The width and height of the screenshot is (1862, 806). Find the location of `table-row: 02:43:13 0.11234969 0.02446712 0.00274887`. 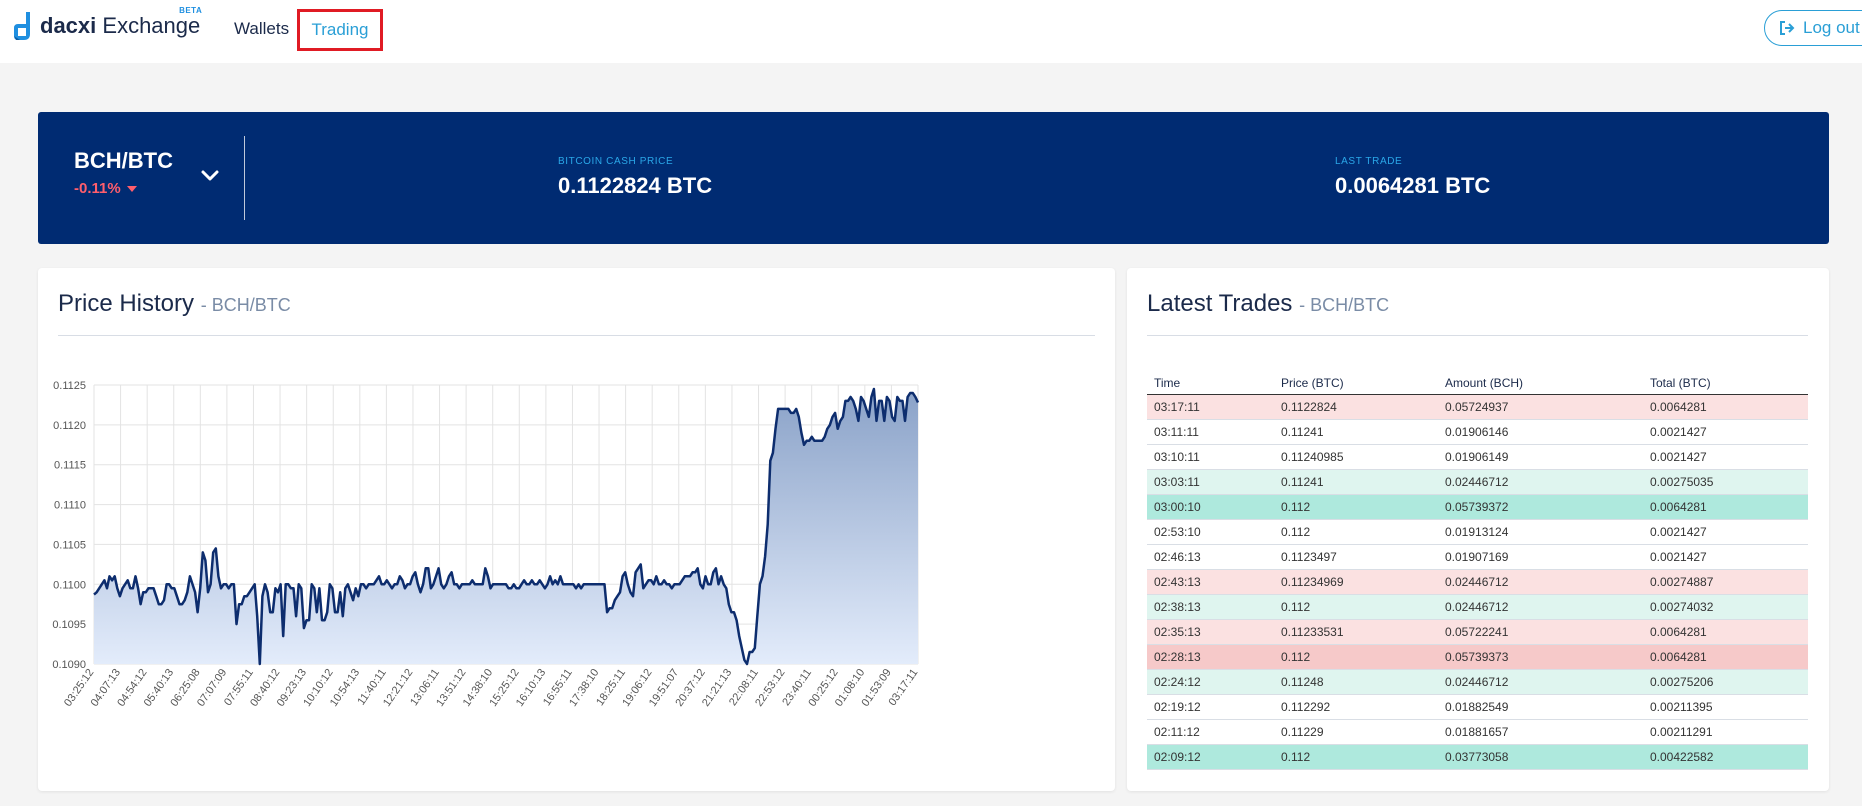

table-row: 02:43:13 0.11234969 0.02446712 0.00274887 is located at coordinates (1477, 582).